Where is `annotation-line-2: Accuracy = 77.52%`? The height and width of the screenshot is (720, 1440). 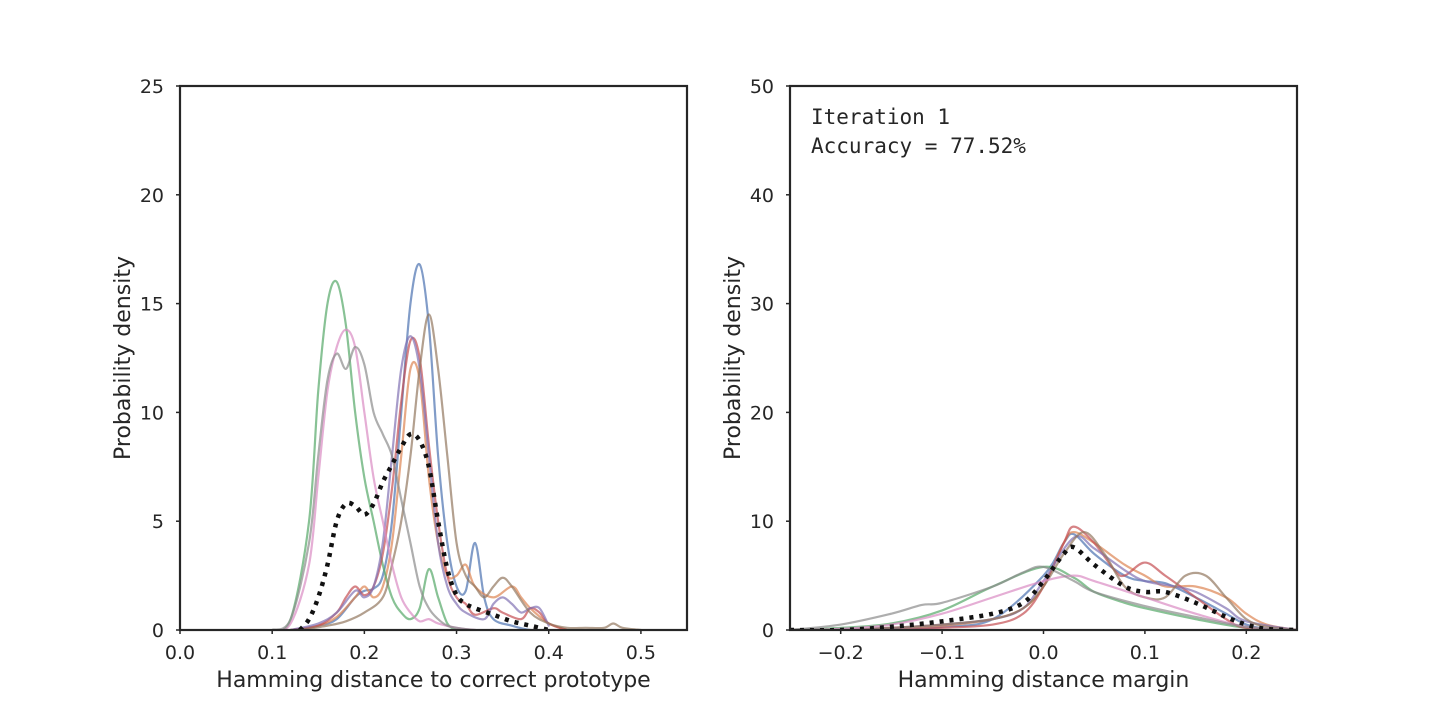 annotation-line-2: Accuracy = 77.52% is located at coordinates (918, 146).